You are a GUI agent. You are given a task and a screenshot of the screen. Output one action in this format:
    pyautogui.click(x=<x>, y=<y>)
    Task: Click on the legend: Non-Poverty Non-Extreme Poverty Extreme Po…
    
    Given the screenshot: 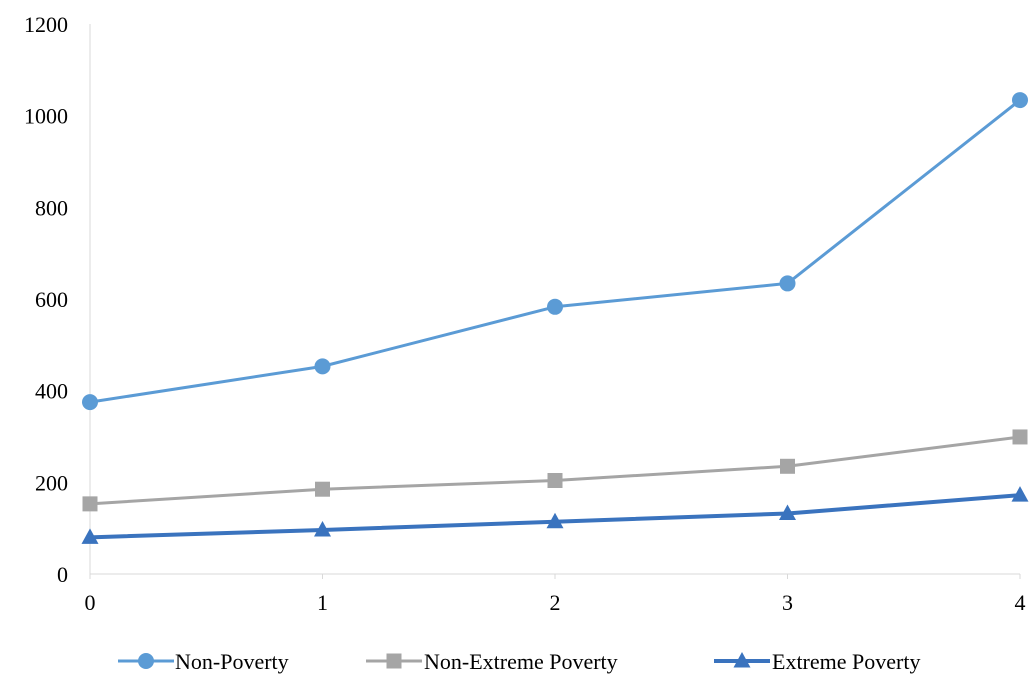 What is the action you would take?
    pyautogui.click(x=519, y=661)
    